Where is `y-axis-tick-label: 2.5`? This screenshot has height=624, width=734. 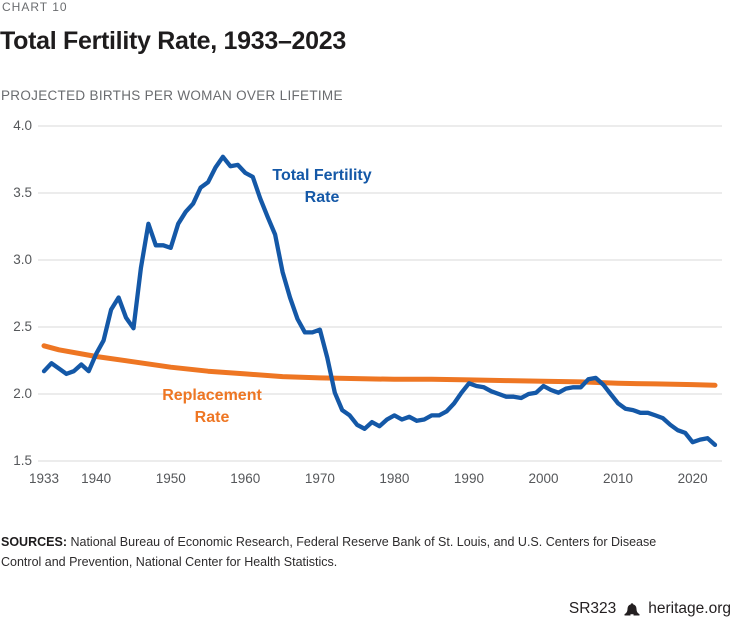 y-axis-tick-label: 2.5 is located at coordinates (22, 326).